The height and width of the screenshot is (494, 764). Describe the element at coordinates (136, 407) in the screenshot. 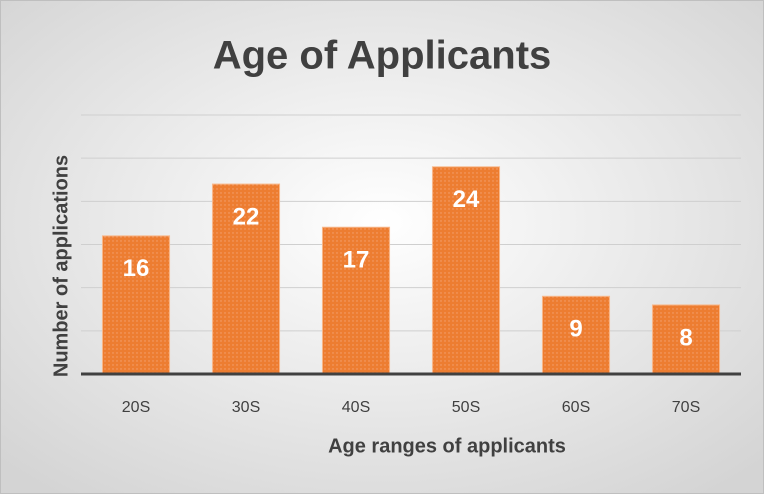

I see `x-tick-label: 20S` at that location.